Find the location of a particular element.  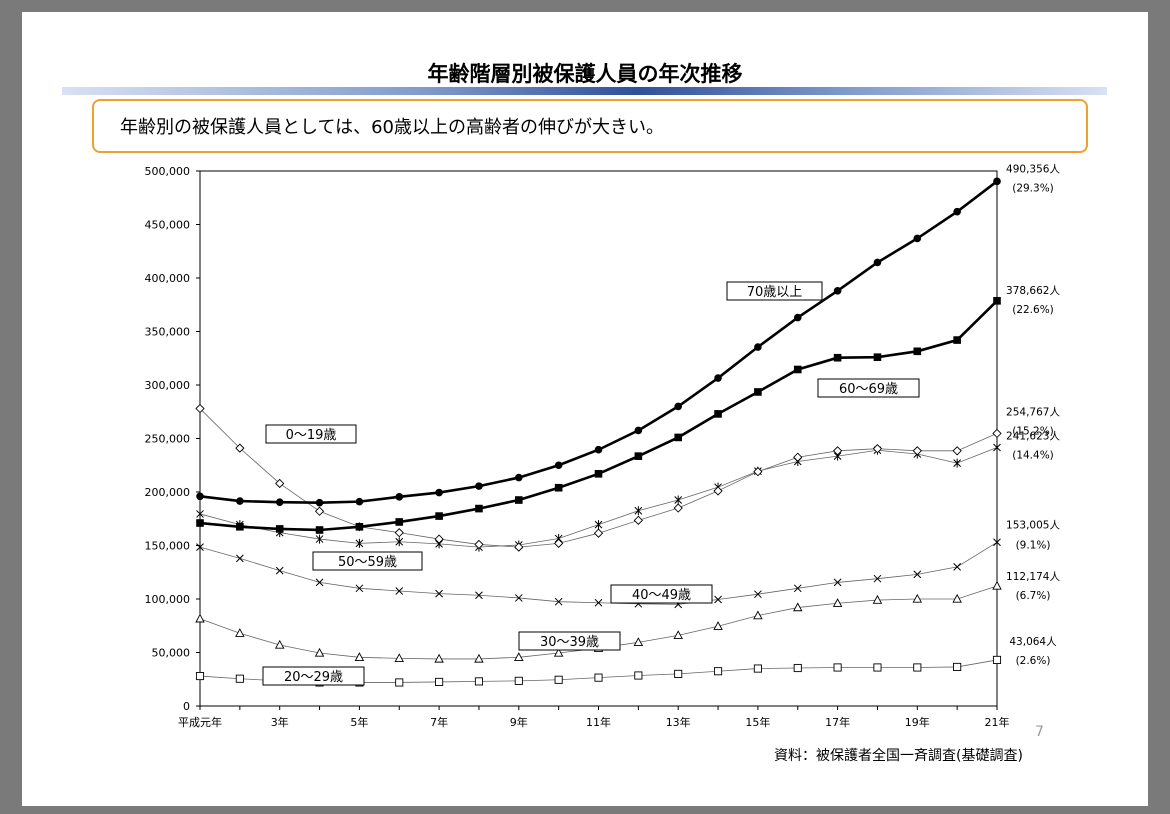

y-tick-label: 250,000 is located at coordinates (168, 439).